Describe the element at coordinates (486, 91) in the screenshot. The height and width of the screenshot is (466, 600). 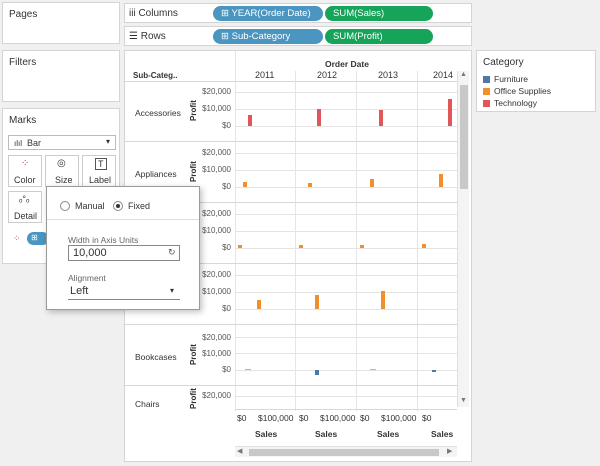
I see `office-supplies-swatch` at that location.